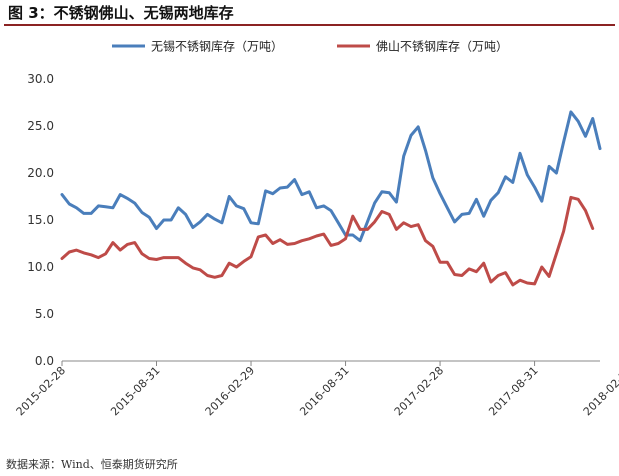  I want to click on title-bar: 图 3：不锈钢佛山、无锡两地库存, so click(309, 13).